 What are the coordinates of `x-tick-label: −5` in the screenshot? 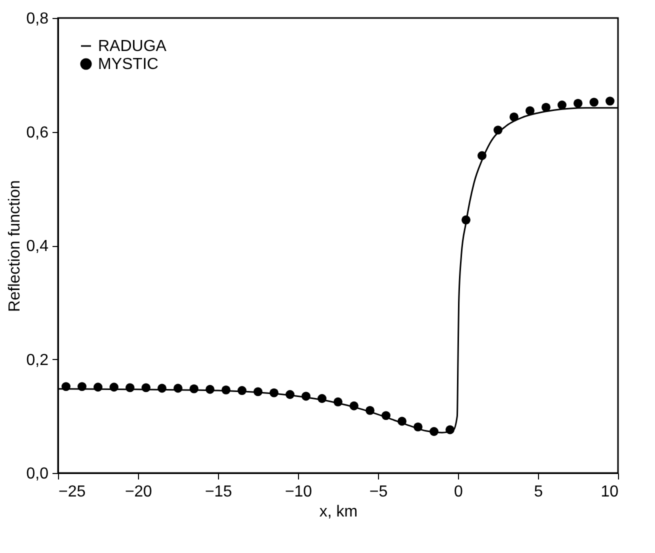 It's located at (378, 492).